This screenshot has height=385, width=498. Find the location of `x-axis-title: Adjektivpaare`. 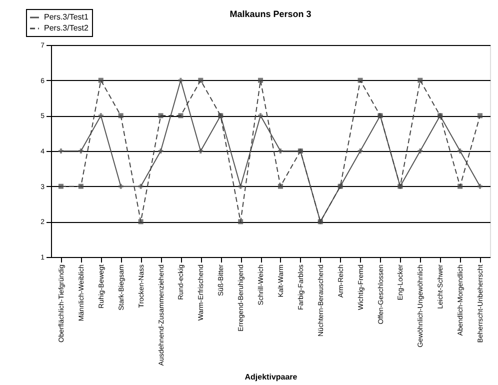

x-axis-title: Adjektivpaare is located at coordinates (271, 377).